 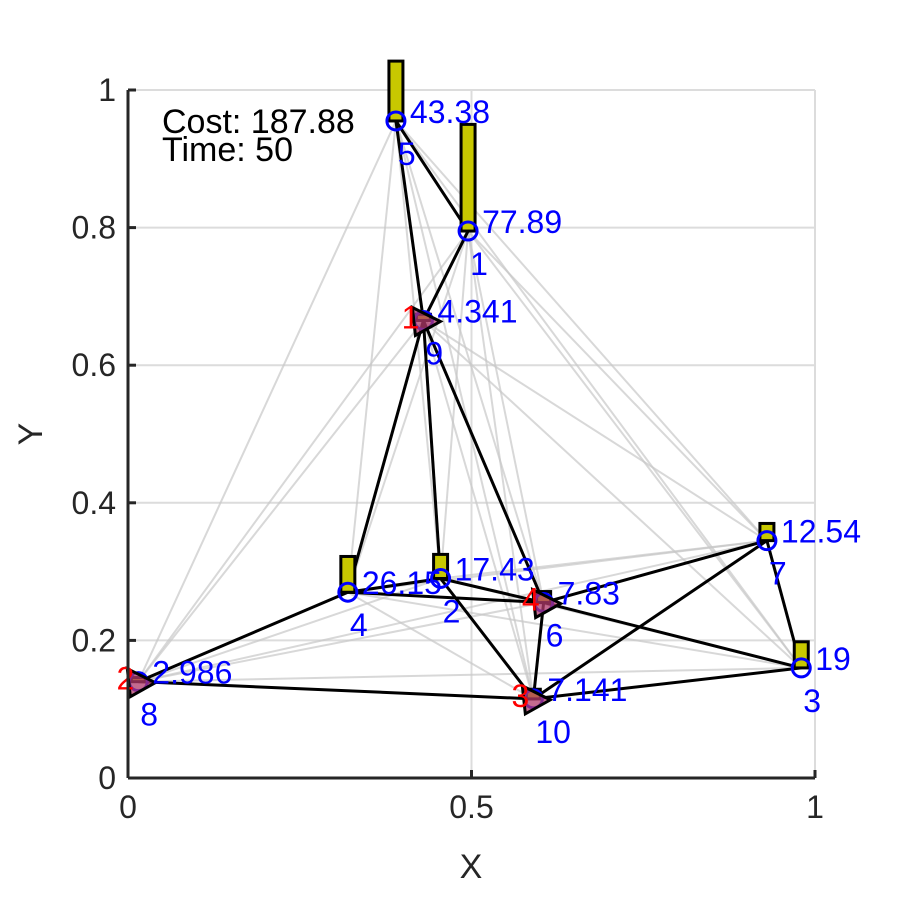 I want to click on node-index-label-2: 2, so click(x=452, y=611).